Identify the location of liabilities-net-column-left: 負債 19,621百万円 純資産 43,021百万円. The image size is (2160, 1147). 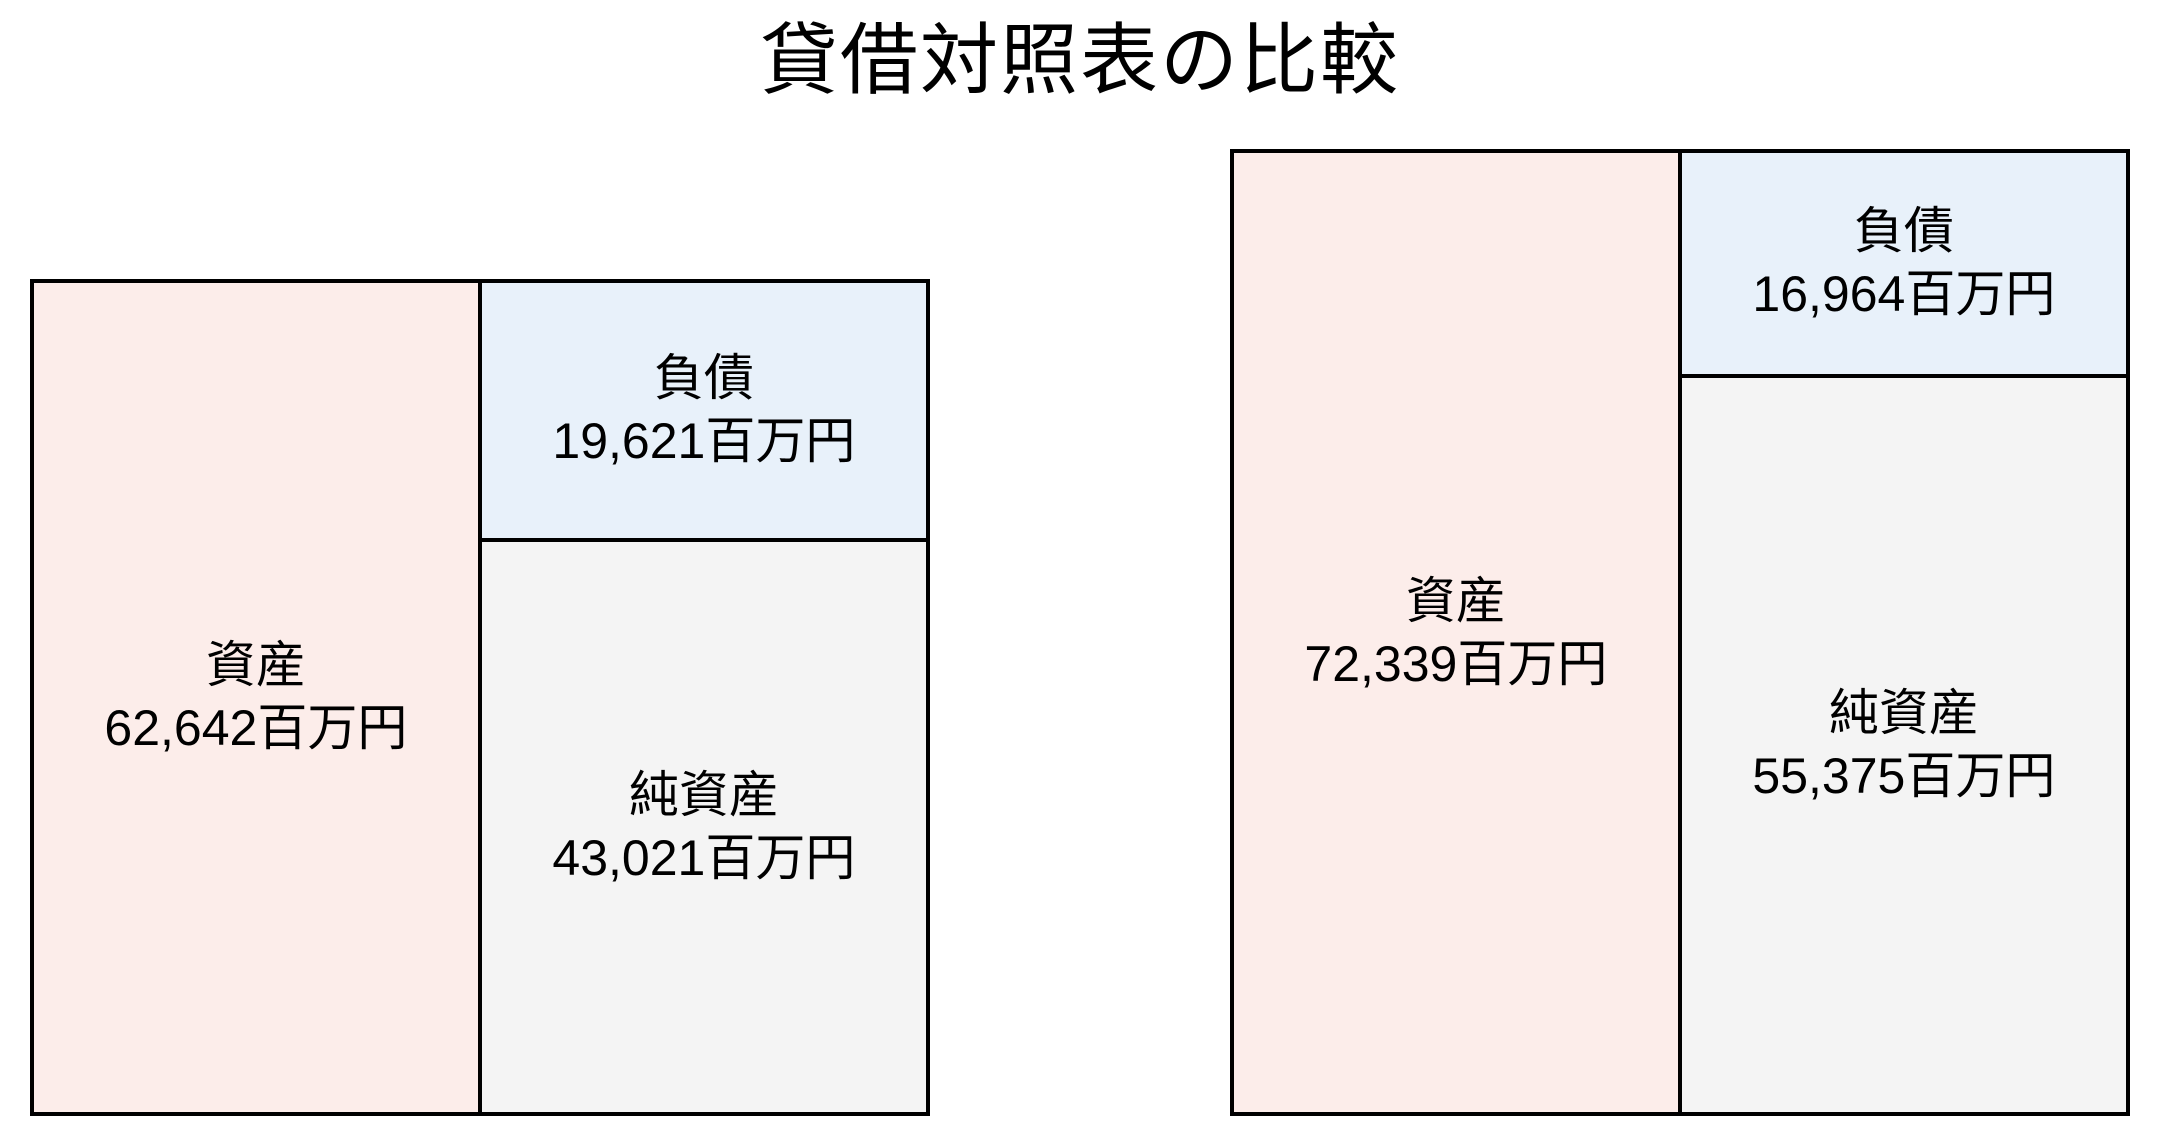
(703, 697).